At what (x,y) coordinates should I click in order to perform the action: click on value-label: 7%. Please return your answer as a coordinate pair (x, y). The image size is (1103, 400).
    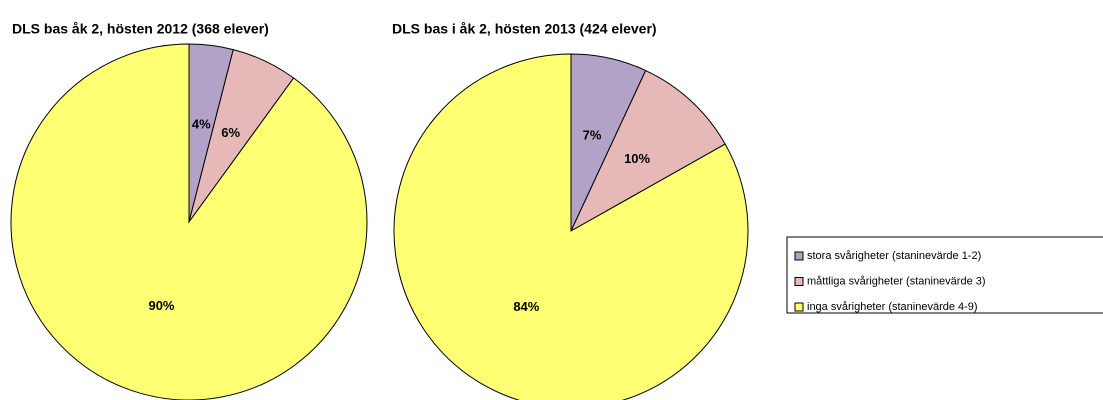
    Looking at the image, I should click on (592, 134).